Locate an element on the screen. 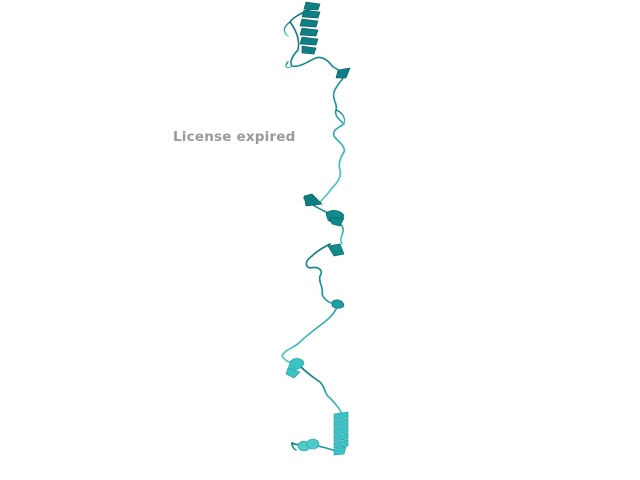 The image size is (640, 480). helix-top is located at coordinates (310, 28).